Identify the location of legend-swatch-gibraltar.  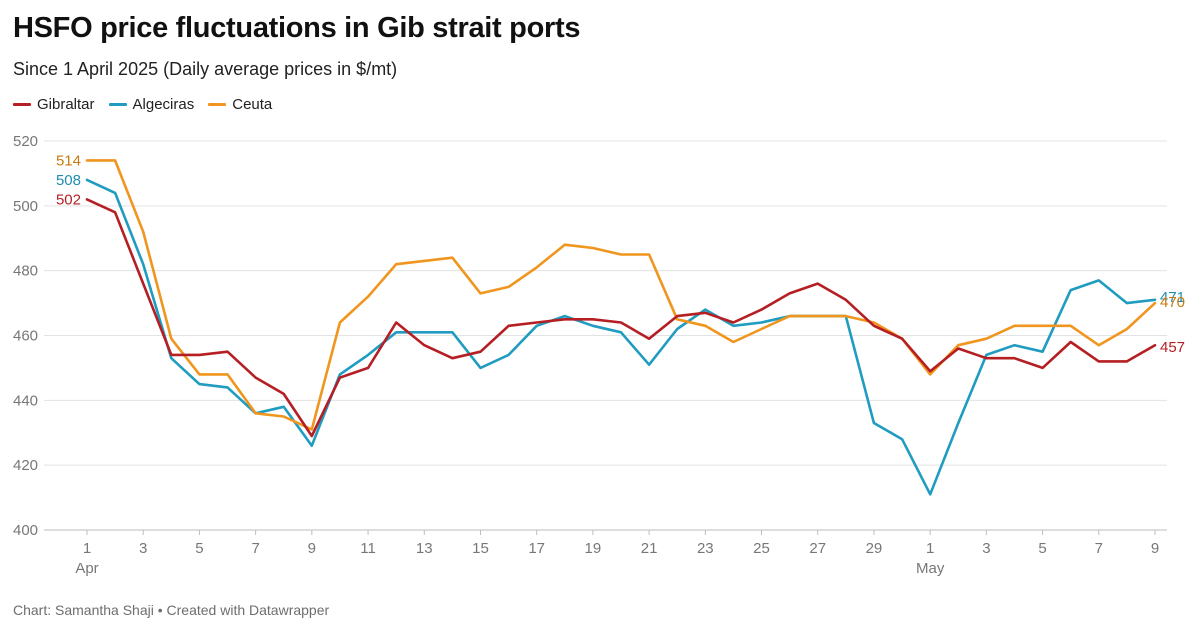
(22, 104).